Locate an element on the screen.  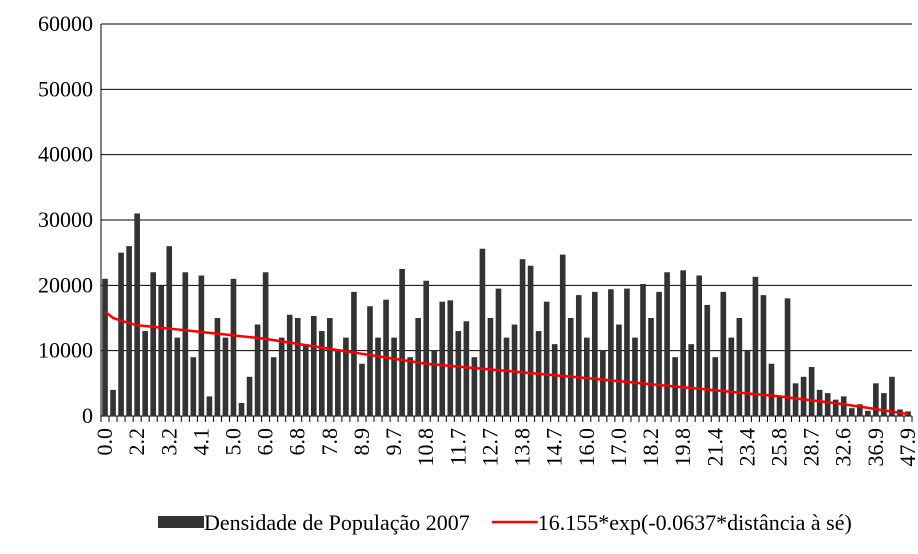
x-tick-label: 6.0 is located at coordinates (265, 442).